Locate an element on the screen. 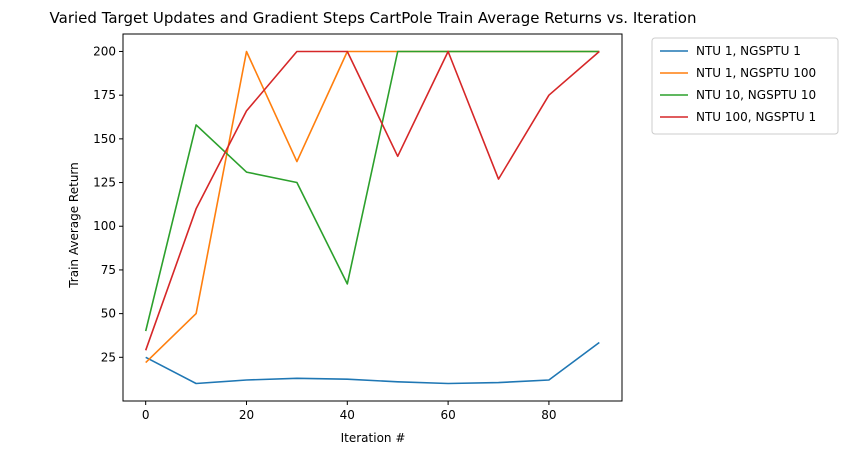 The width and height of the screenshot is (851, 455). y-tick-label: 100 is located at coordinates (104, 226).